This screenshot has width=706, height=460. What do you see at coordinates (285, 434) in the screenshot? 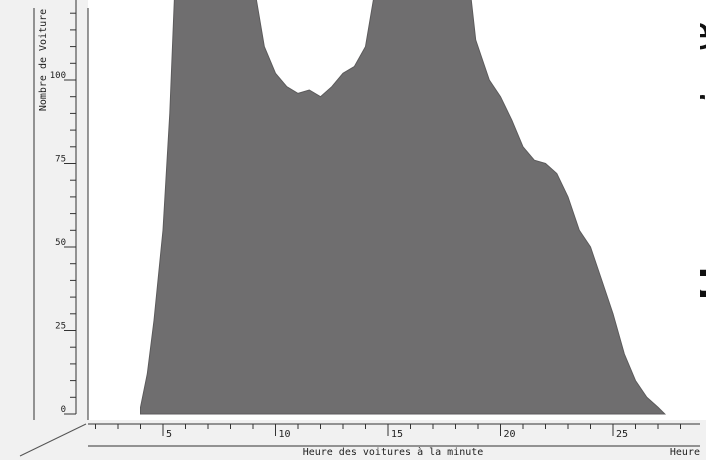
I see `x-tick-label: 10` at bounding box center [285, 434].